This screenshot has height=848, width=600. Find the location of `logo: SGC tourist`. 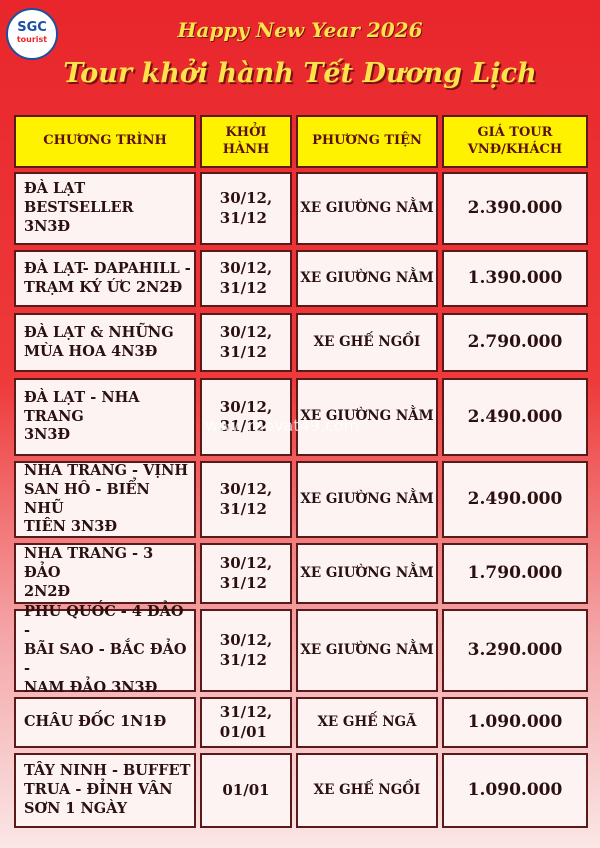

logo: SGC tourist is located at coordinates (32, 34).